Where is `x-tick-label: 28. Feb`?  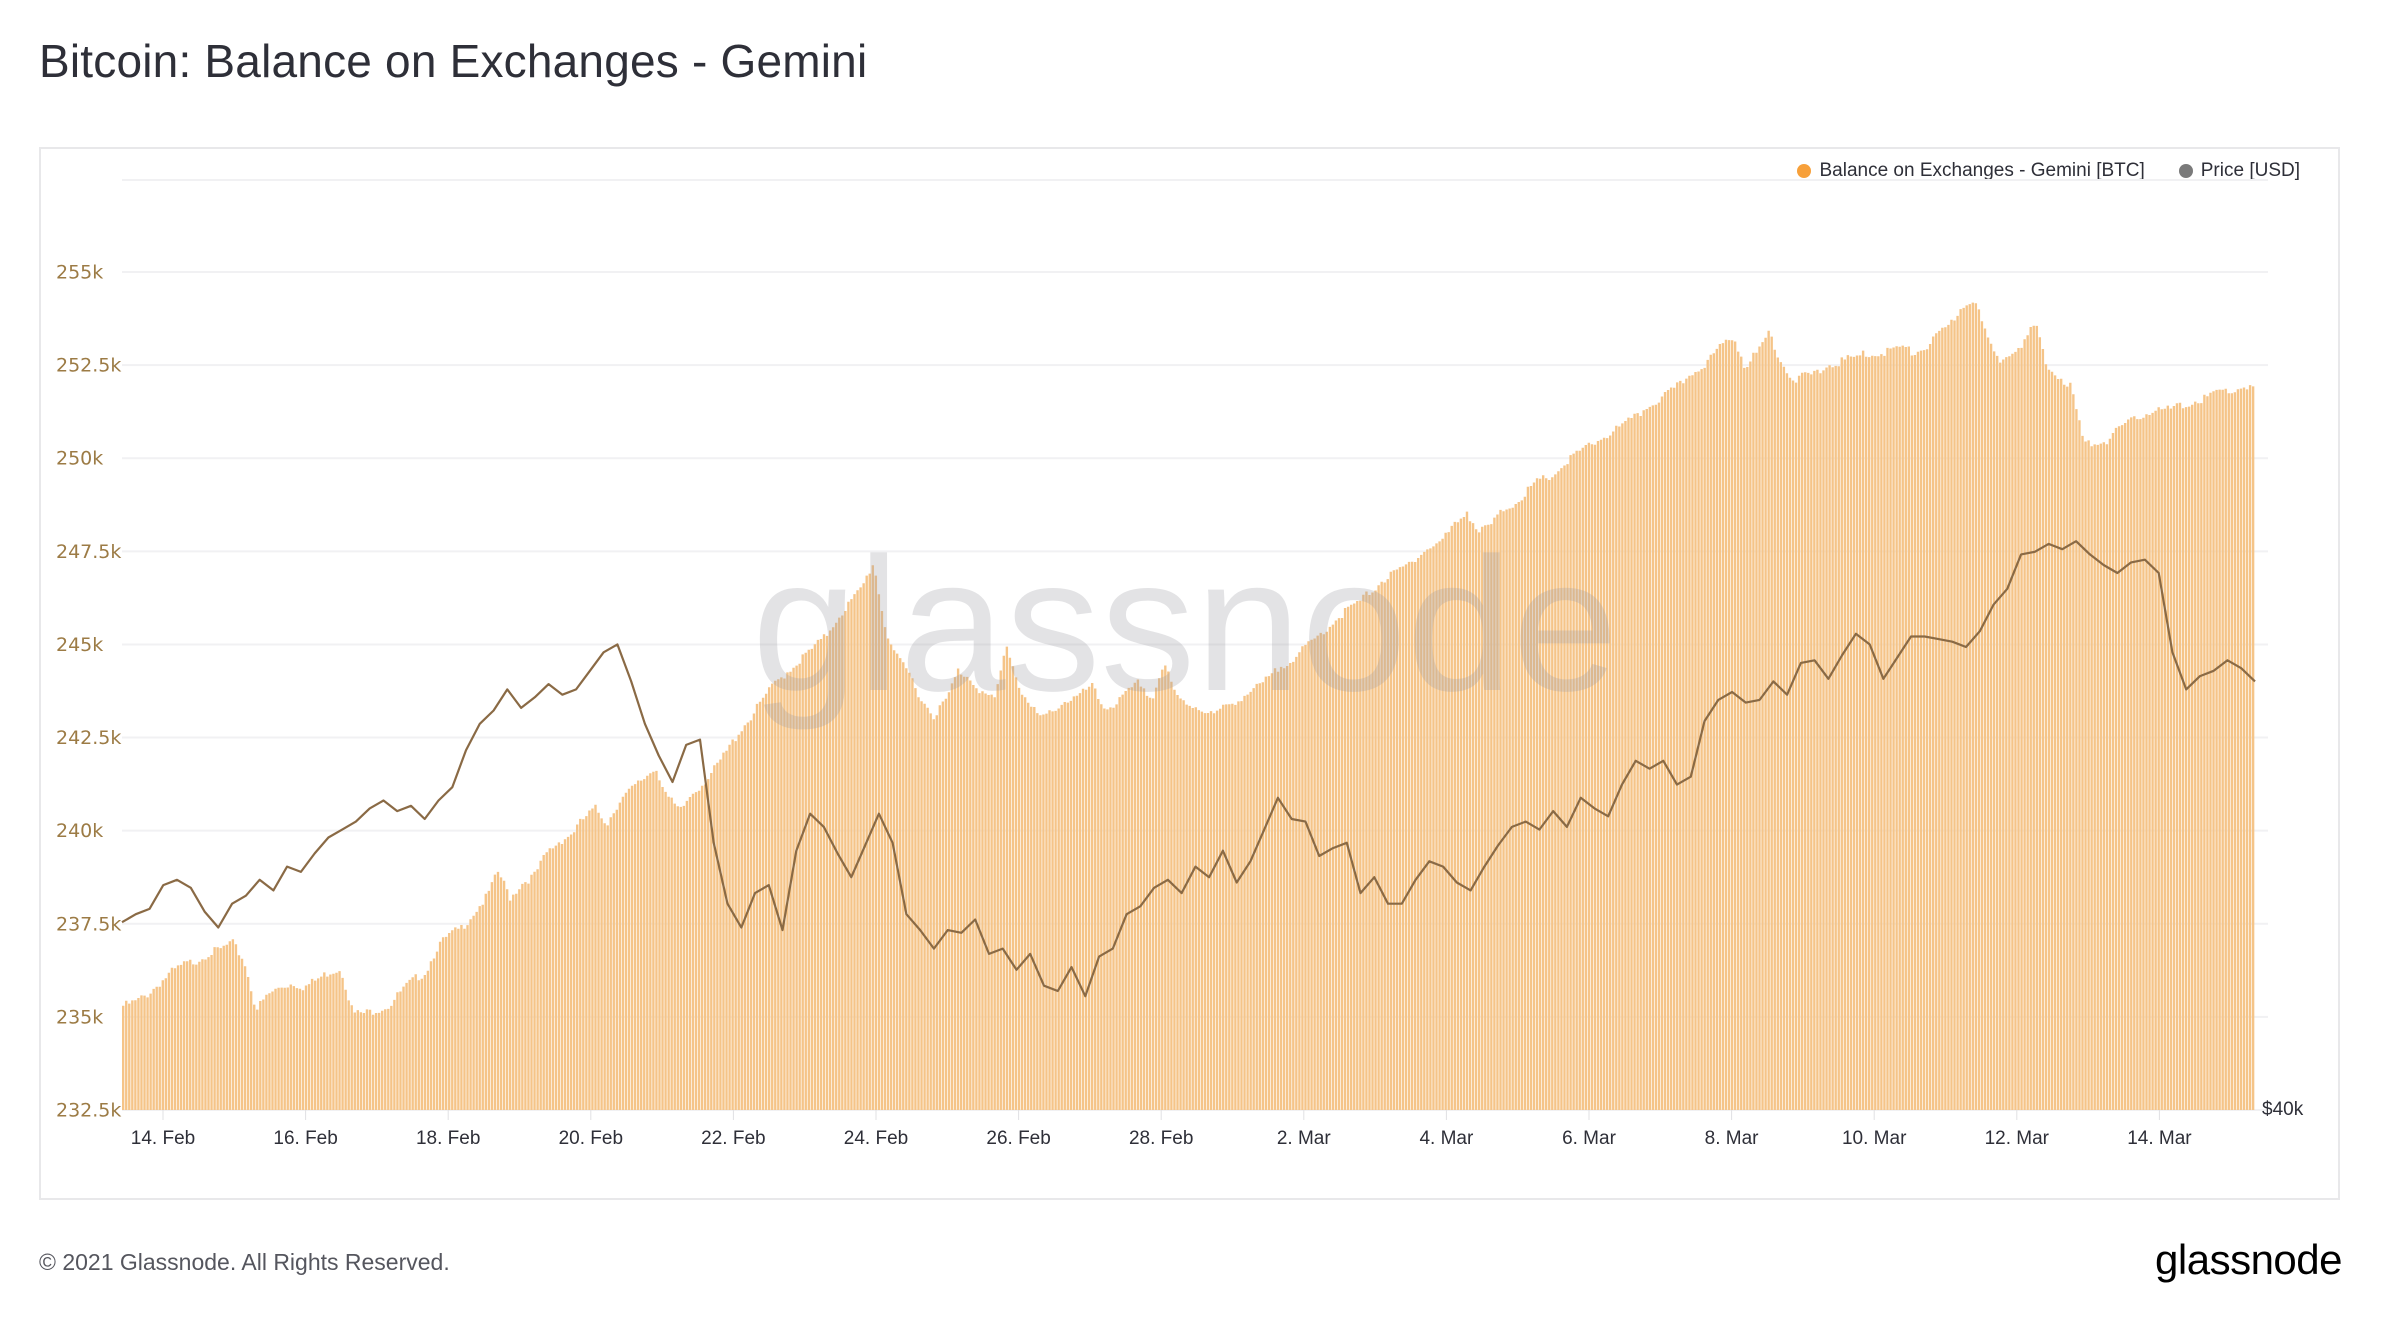
x-tick-label: 28. Feb is located at coordinates (1161, 1138).